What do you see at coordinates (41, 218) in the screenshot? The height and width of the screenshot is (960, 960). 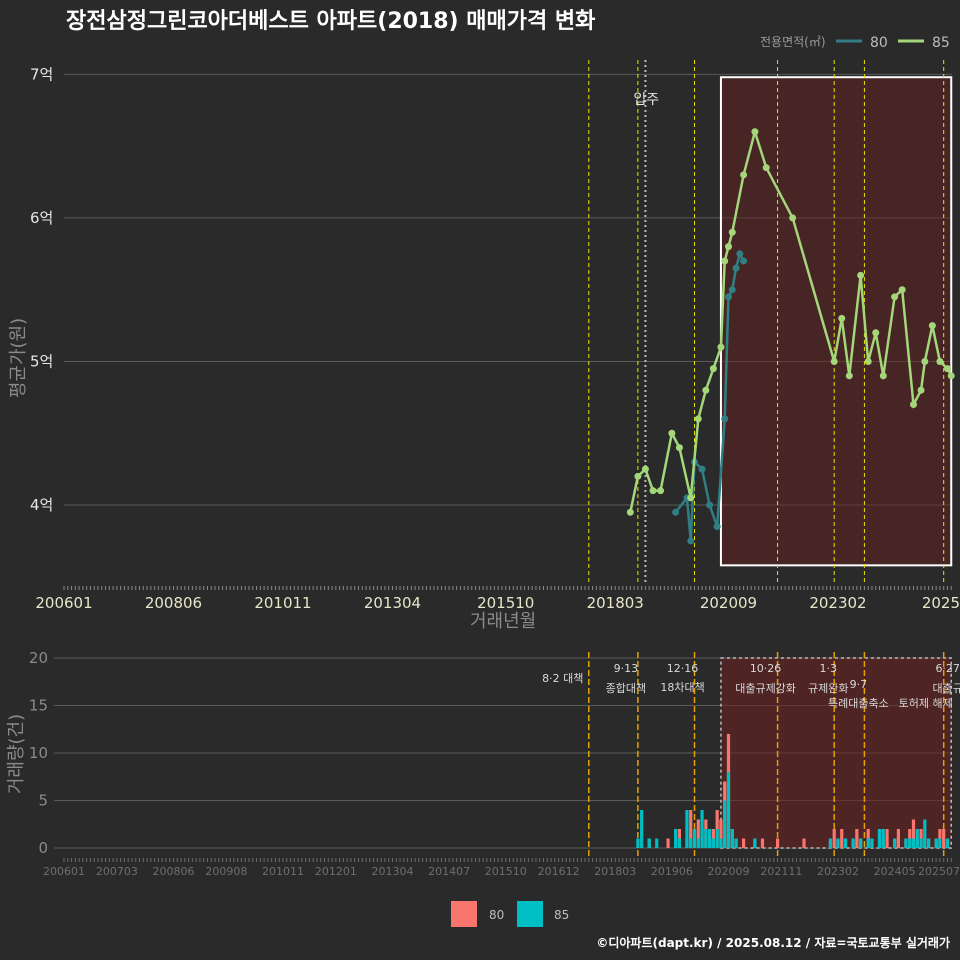 I see `top-y-tick-label: 6억` at bounding box center [41, 218].